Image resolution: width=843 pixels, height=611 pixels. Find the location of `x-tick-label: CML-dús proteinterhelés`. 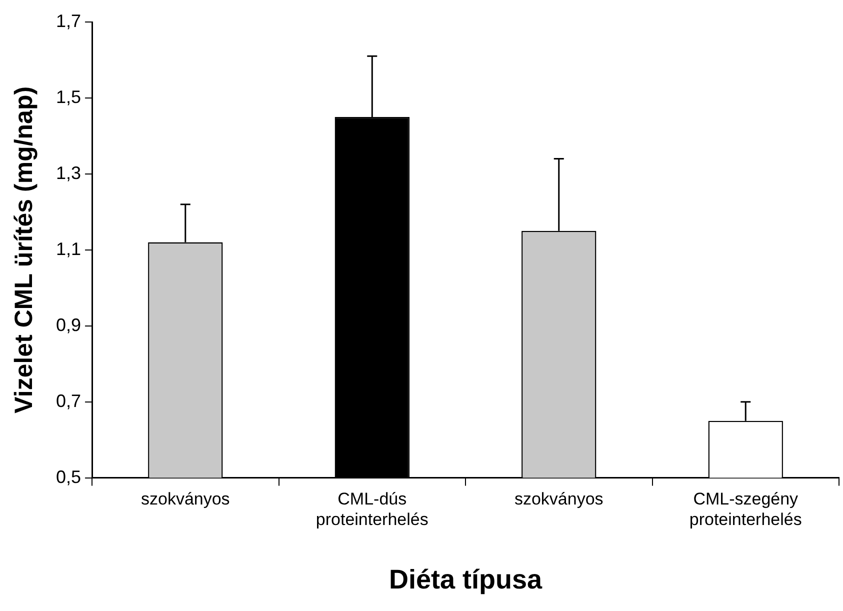

x-tick-label: CML-dús proteinterhelés is located at coordinates (372, 510).